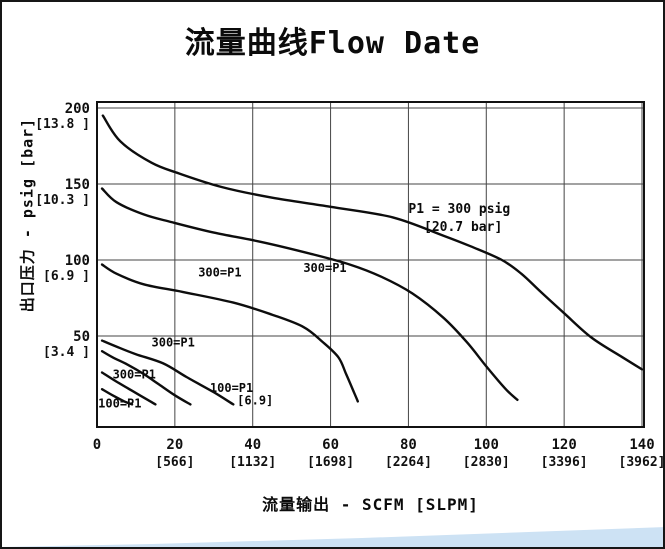 Image resolution: width=665 pixels, height=549 pixels. What do you see at coordinates (77, 185) in the screenshot?
I see `y-tick-label: 150` at bounding box center [77, 185].